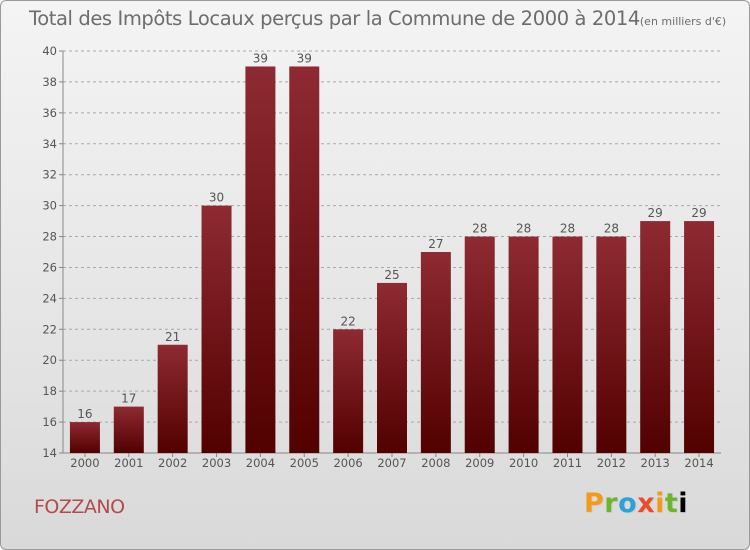  What do you see at coordinates (49, 206) in the screenshot?
I see `y-tick-label: 30` at bounding box center [49, 206].